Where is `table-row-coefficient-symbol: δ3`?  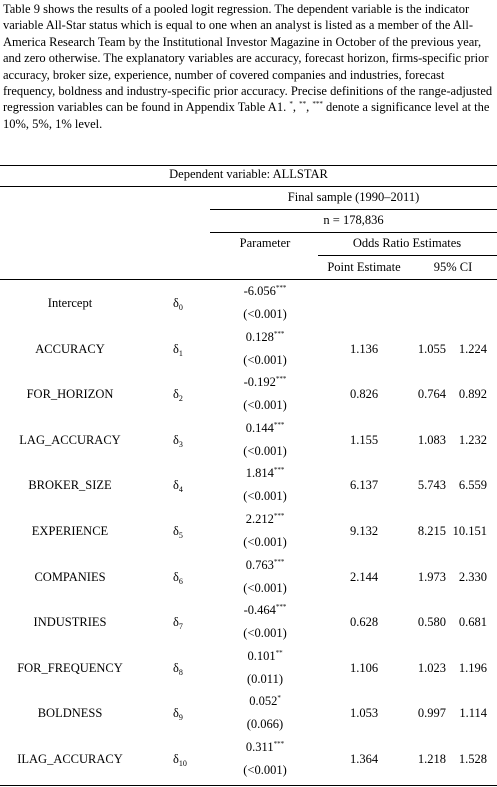 table-row-coefficient-symbol: δ3 is located at coordinates (178, 440).